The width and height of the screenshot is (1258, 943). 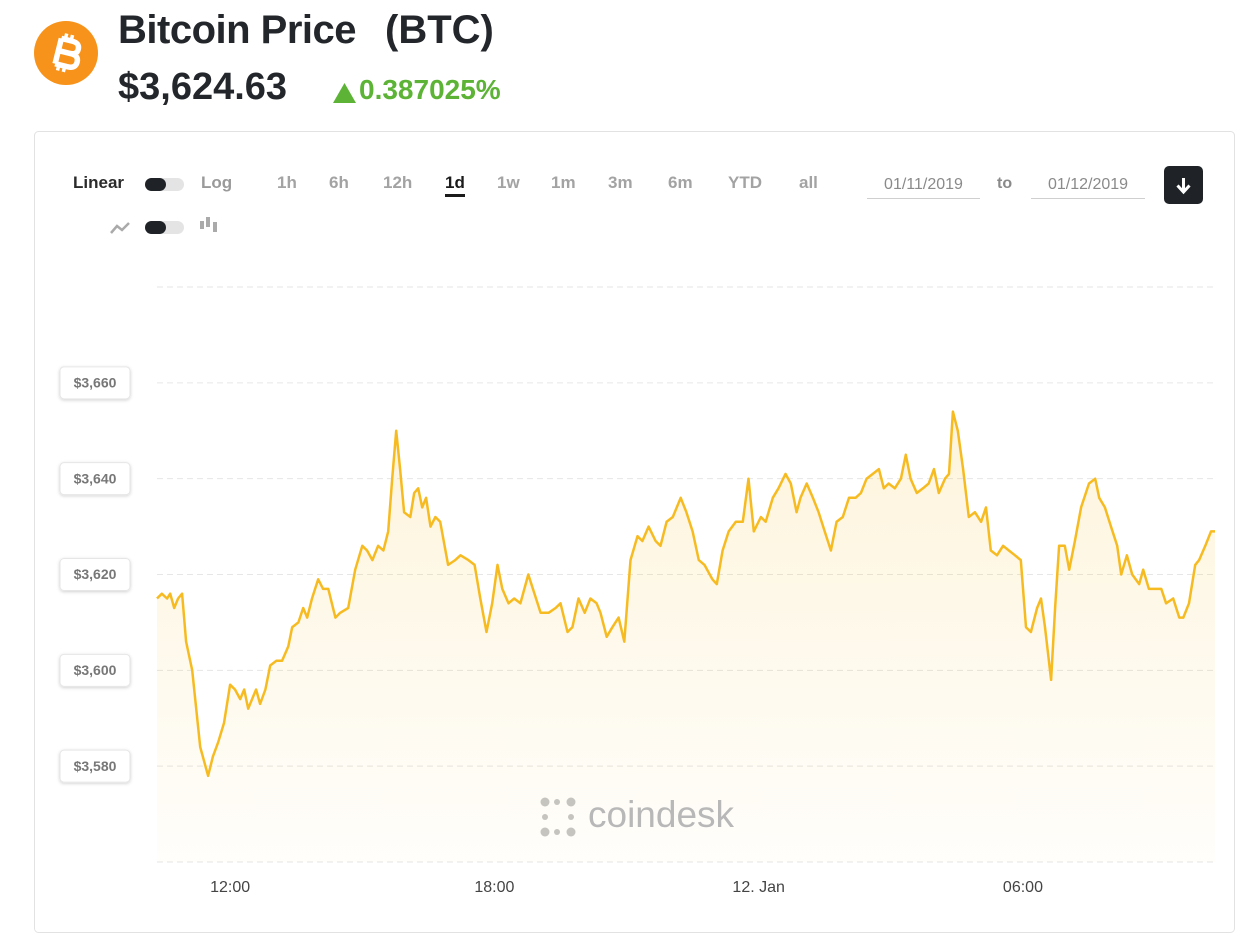 What do you see at coordinates (398, 182) in the screenshot?
I see `range-button: 12h` at bounding box center [398, 182].